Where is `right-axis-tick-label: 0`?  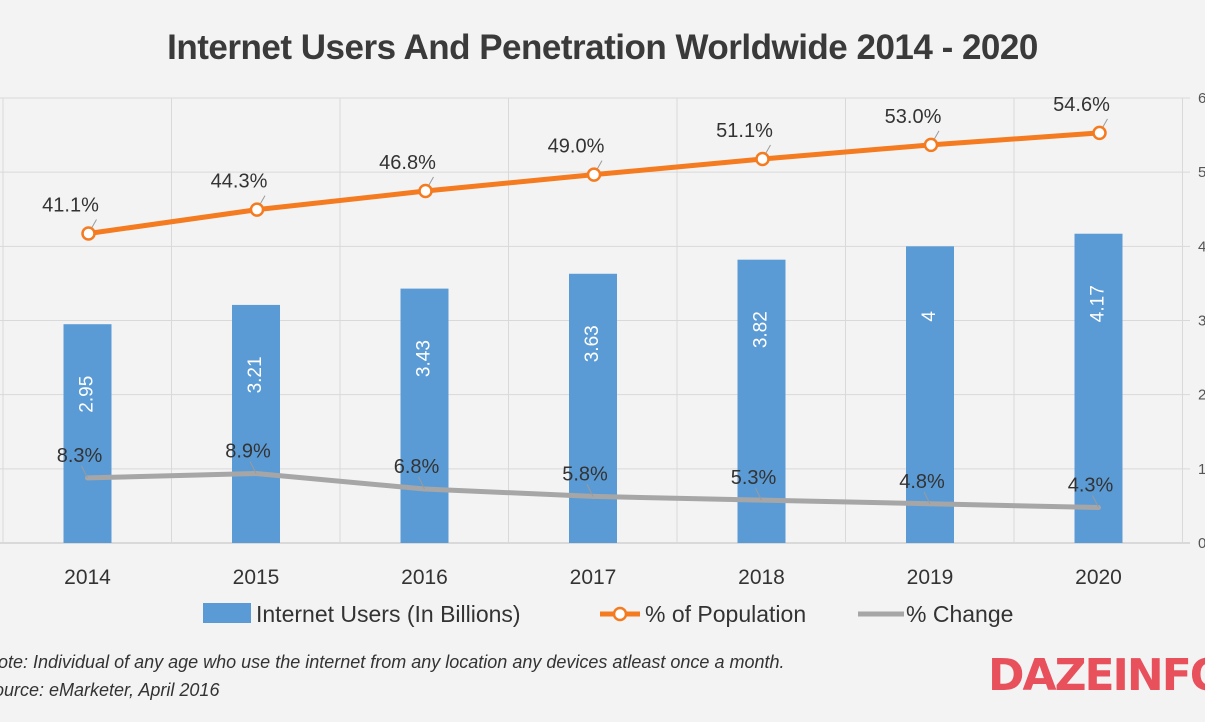
right-axis-tick-label: 0 is located at coordinates (1201, 543).